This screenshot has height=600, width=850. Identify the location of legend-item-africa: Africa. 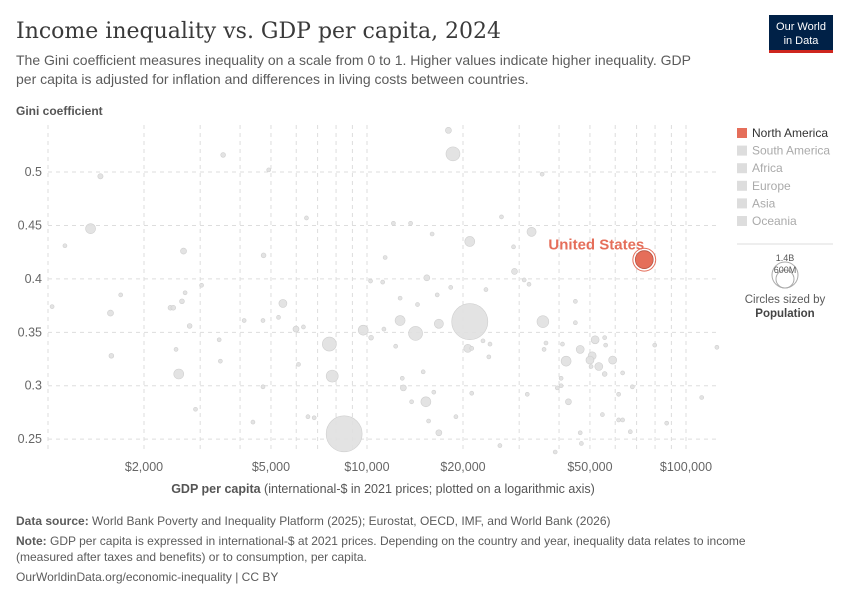
(760, 168).